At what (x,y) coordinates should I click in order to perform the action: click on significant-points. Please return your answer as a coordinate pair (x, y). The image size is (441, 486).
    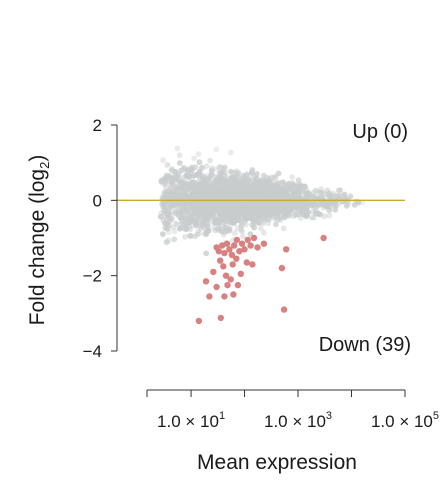
    Looking at the image, I should click on (261, 279).